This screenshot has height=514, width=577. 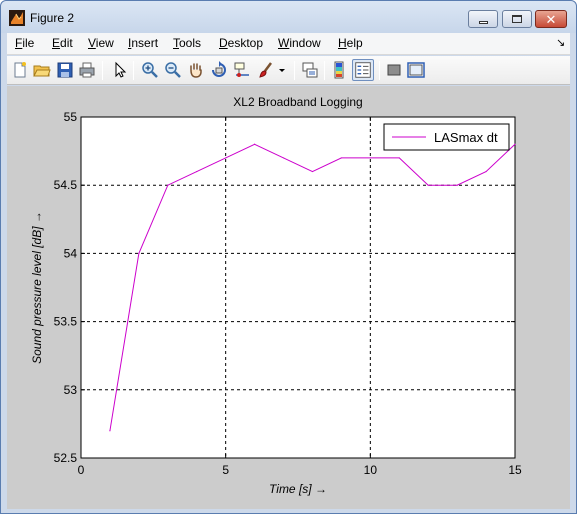 What do you see at coordinates (17, 18) in the screenshot?
I see `matlab-logo-icon` at bounding box center [17, 18].